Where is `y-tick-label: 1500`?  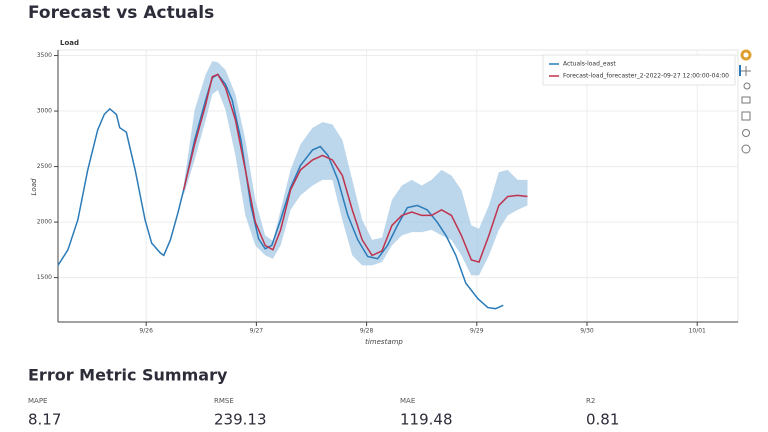 y-tick-label: 1500 is located at coordinates (44, 277).